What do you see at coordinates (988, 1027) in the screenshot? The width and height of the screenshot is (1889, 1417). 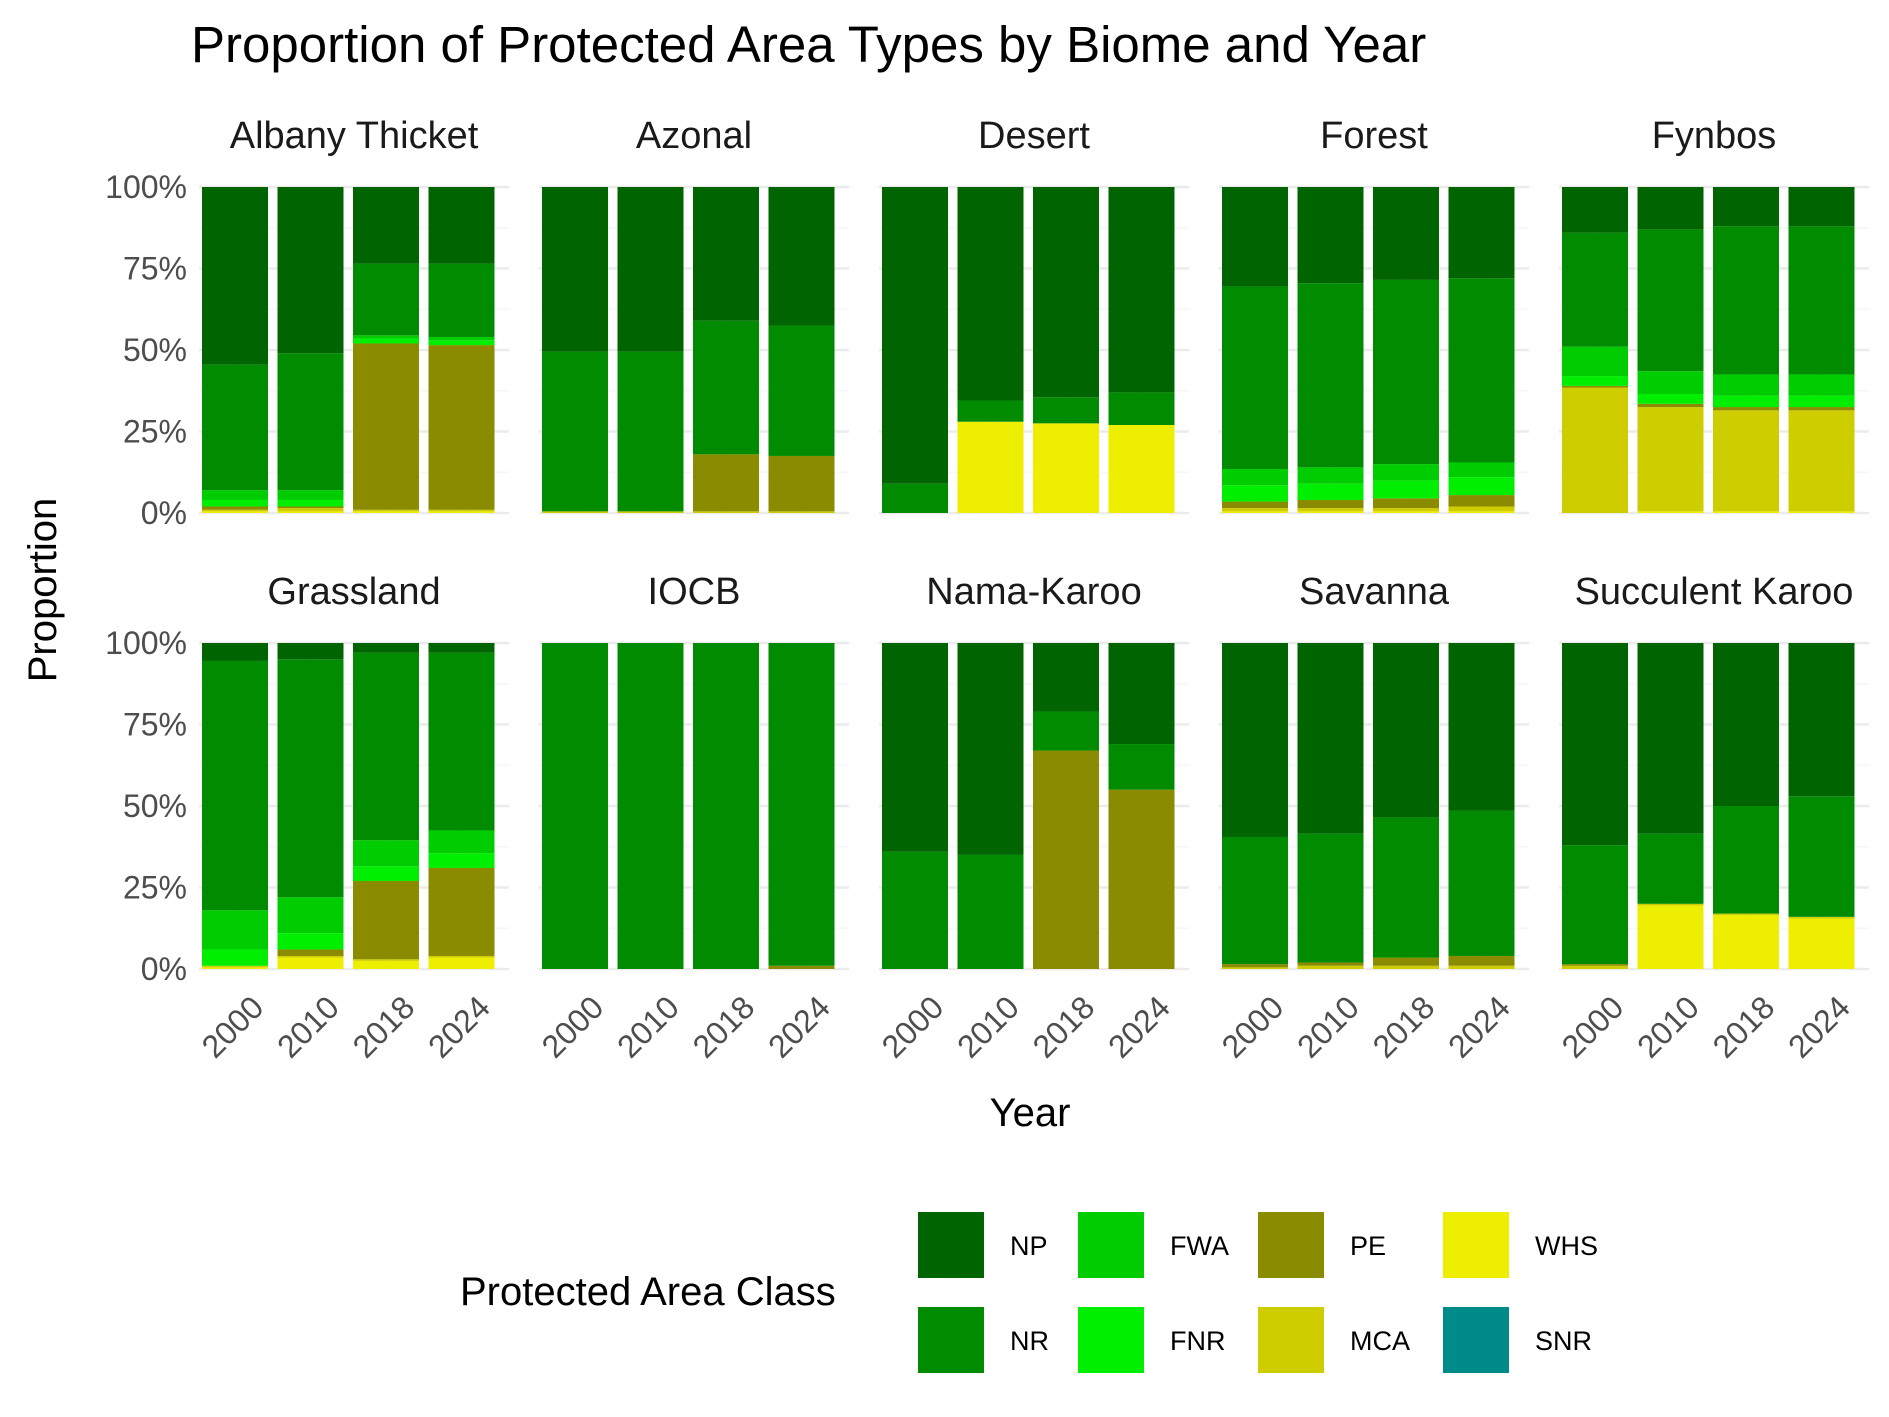 I see `x-tick-label: 2010` at bounding box center [988, 1027].